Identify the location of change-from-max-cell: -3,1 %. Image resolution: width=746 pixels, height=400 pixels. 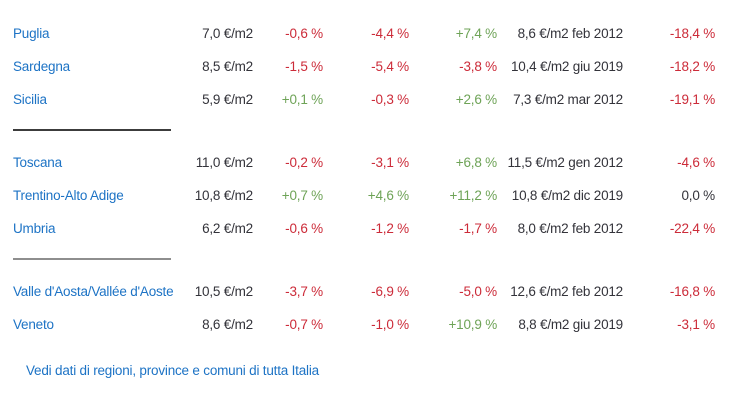
(696, 324).